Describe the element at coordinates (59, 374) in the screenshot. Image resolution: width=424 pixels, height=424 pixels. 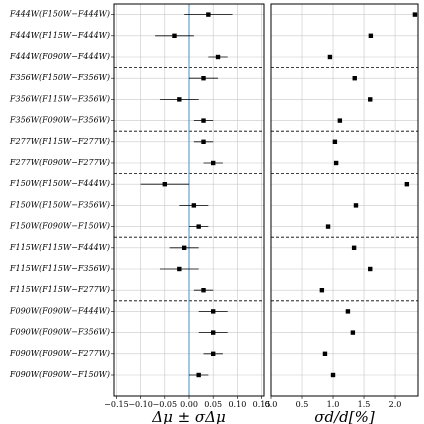
I see `y-tick-label: F090W(F090W−F150W)` at that location.